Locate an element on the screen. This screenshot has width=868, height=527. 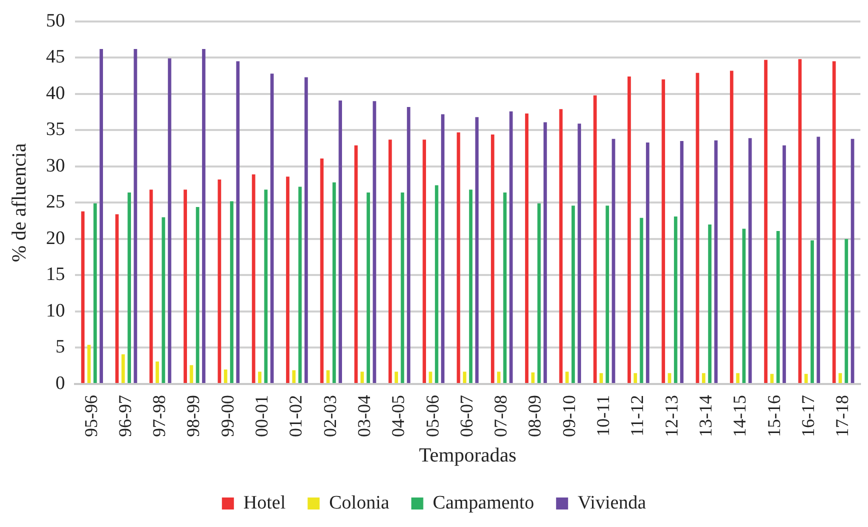
x-tick-label: 96-97 is located at coordinates (124, 416).